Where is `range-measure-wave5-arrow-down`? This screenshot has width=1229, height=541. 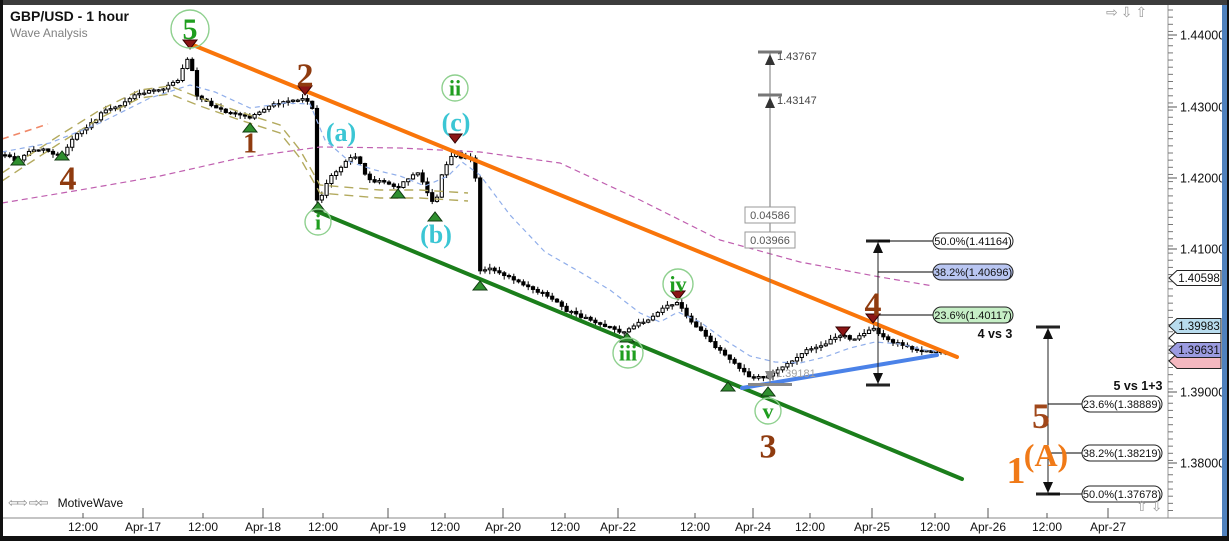
range-measure-wave5-arrow-down is located at coordinates (1048, 487).